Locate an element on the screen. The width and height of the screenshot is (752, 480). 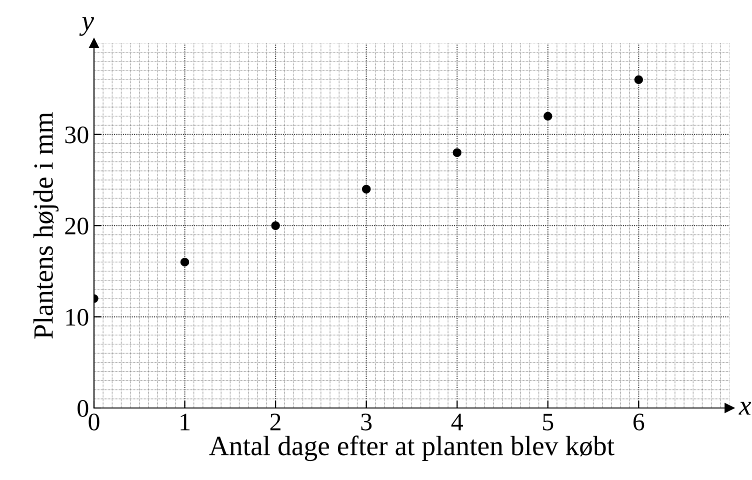
x-tick-label: 5 is located at coordinates (548, 422).